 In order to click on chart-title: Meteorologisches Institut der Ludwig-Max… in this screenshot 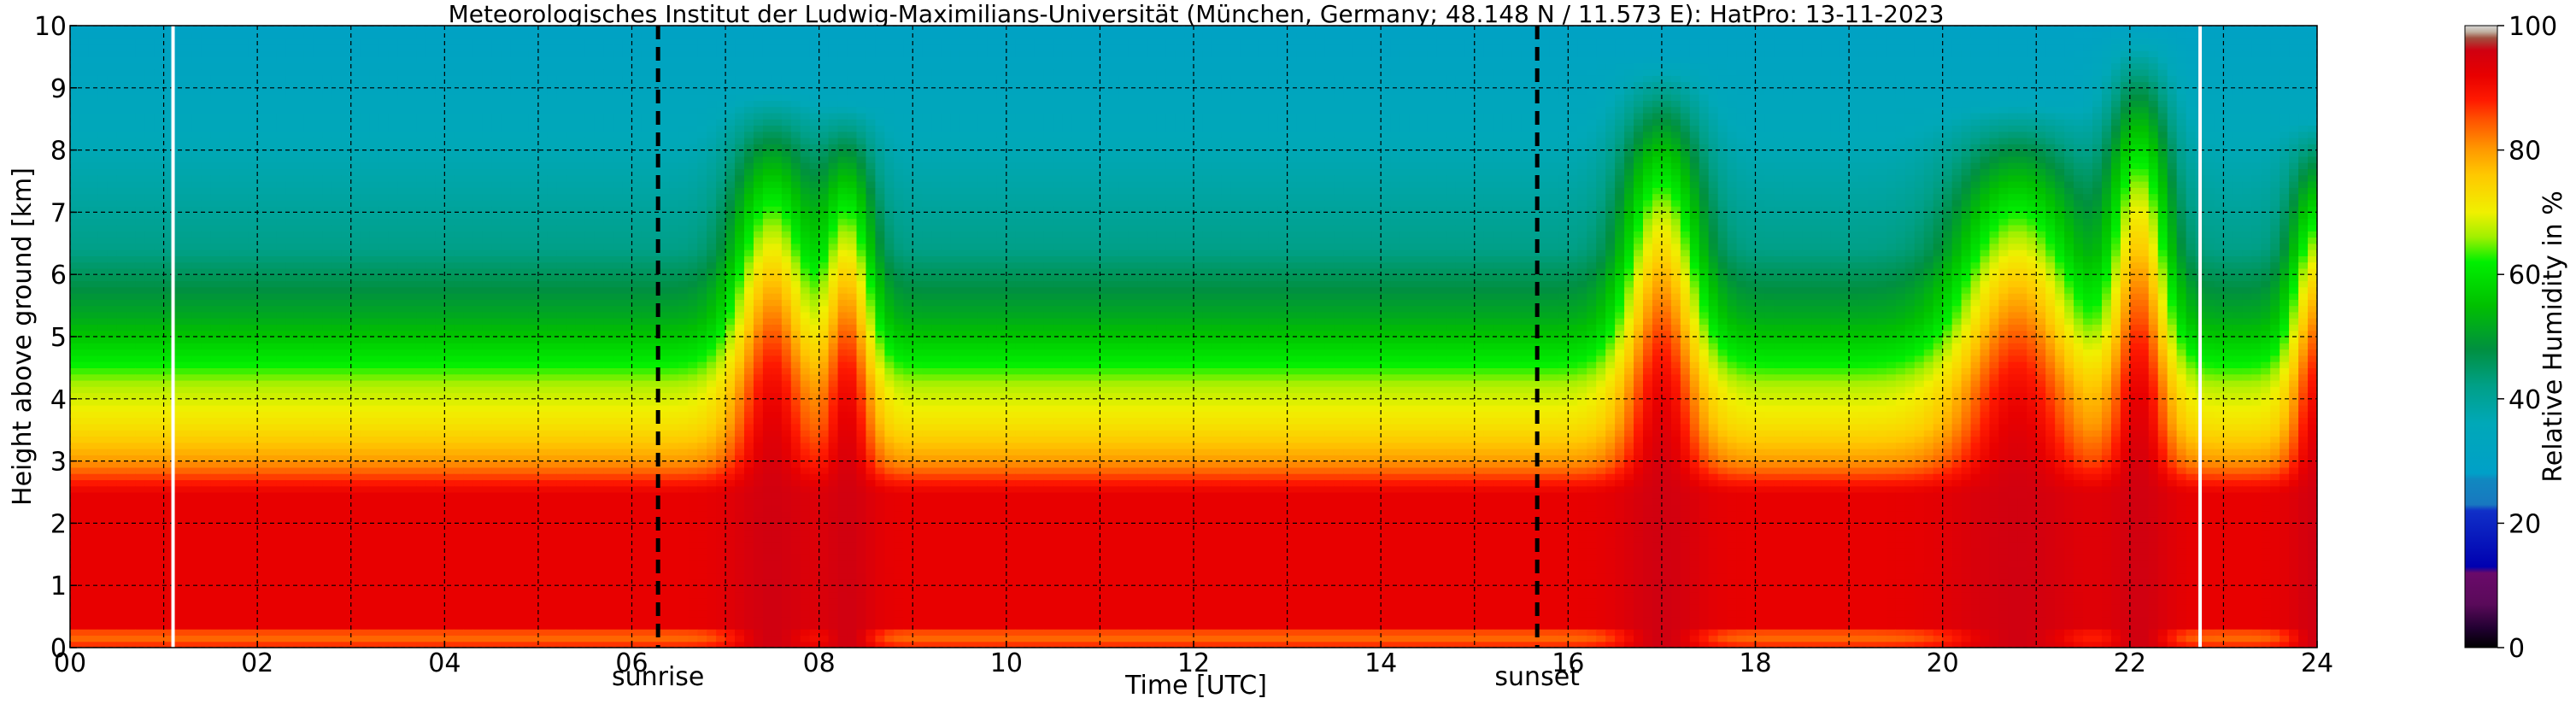, I will do `click(1197, 14)`.